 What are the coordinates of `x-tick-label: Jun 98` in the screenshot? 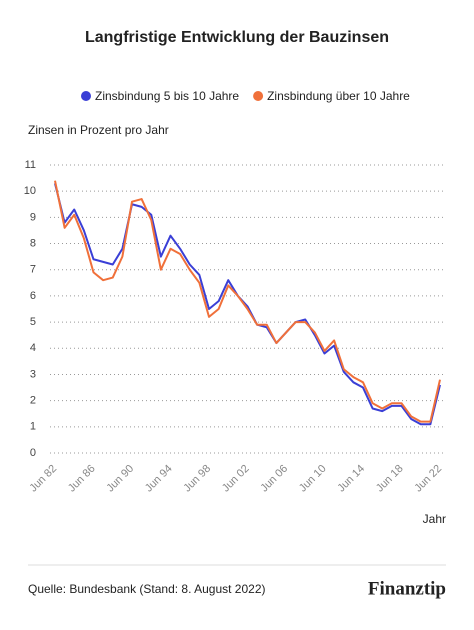 It's located at (197, 479).